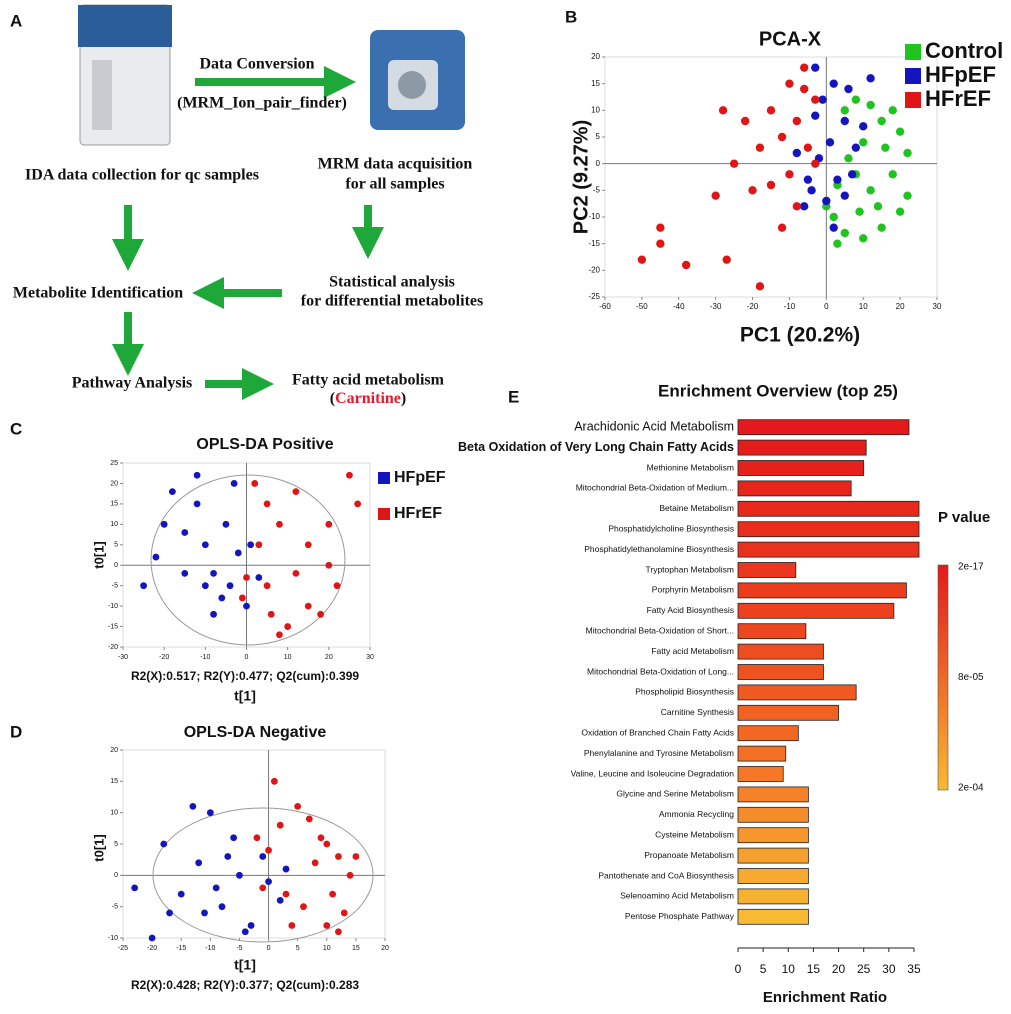 The height and width of the screenshot is (1014, 1011). Describe the element at coordinates (659, 753) in the screenshot. I see `category-label: Phenylalanine and Tyrosine Metabolism` at that location.